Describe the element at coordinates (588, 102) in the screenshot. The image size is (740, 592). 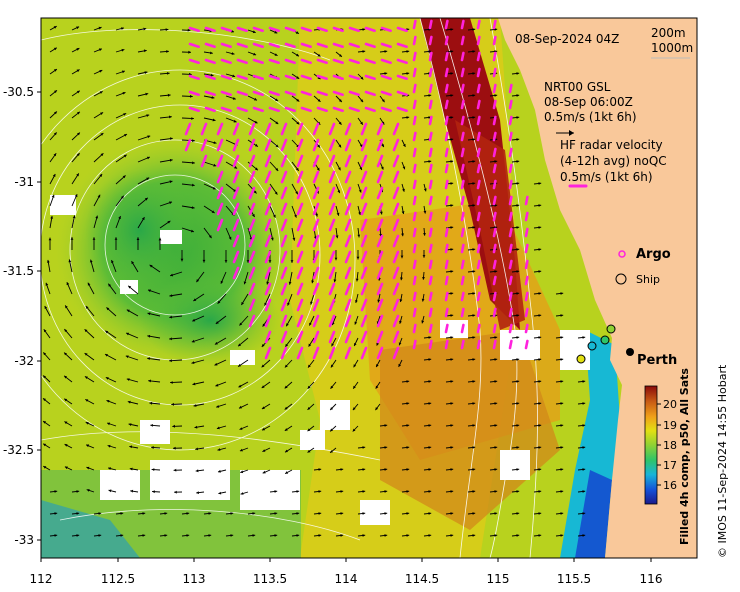
I see `gsl-legend-date: 08-Sep 06:00Z` at that location.